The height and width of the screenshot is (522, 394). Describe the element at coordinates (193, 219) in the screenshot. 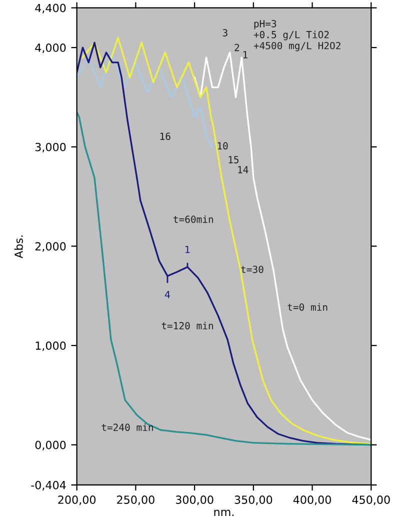

I see `annotation: t=60min` at that location.